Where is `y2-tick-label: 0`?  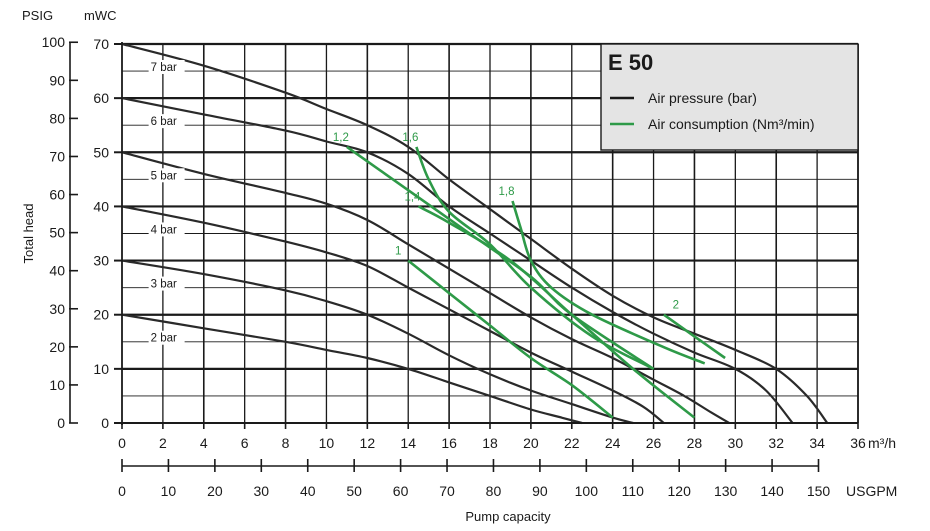
y2-tick-label: 0 is located at coordinates (61, 423).